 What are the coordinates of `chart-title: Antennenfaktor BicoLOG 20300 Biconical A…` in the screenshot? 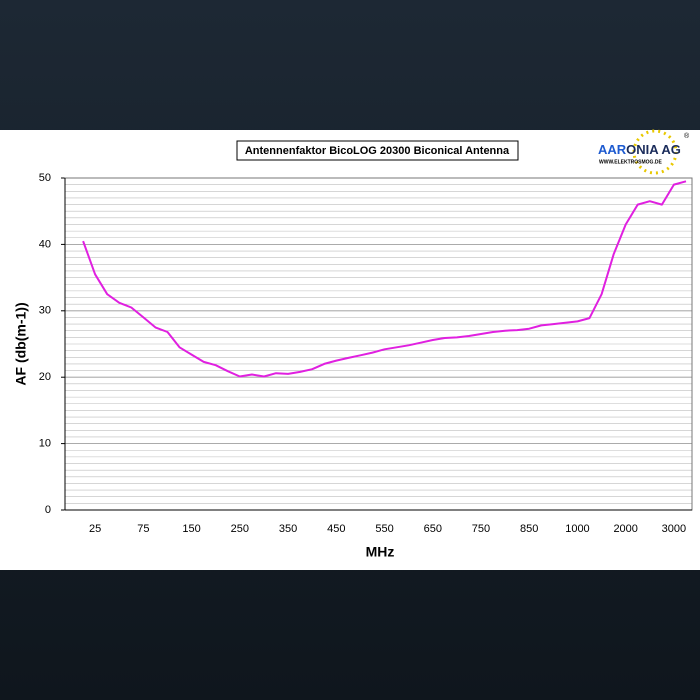 It's located at (377, 151).